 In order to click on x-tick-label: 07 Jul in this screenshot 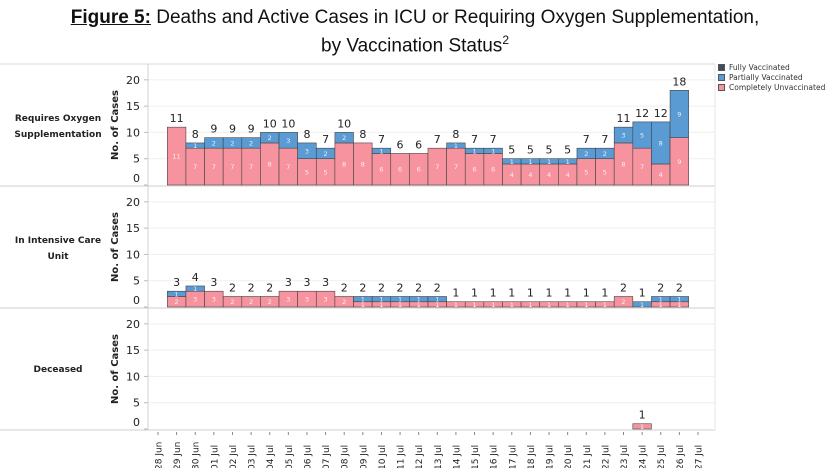, I will do `click(327, 456)`.